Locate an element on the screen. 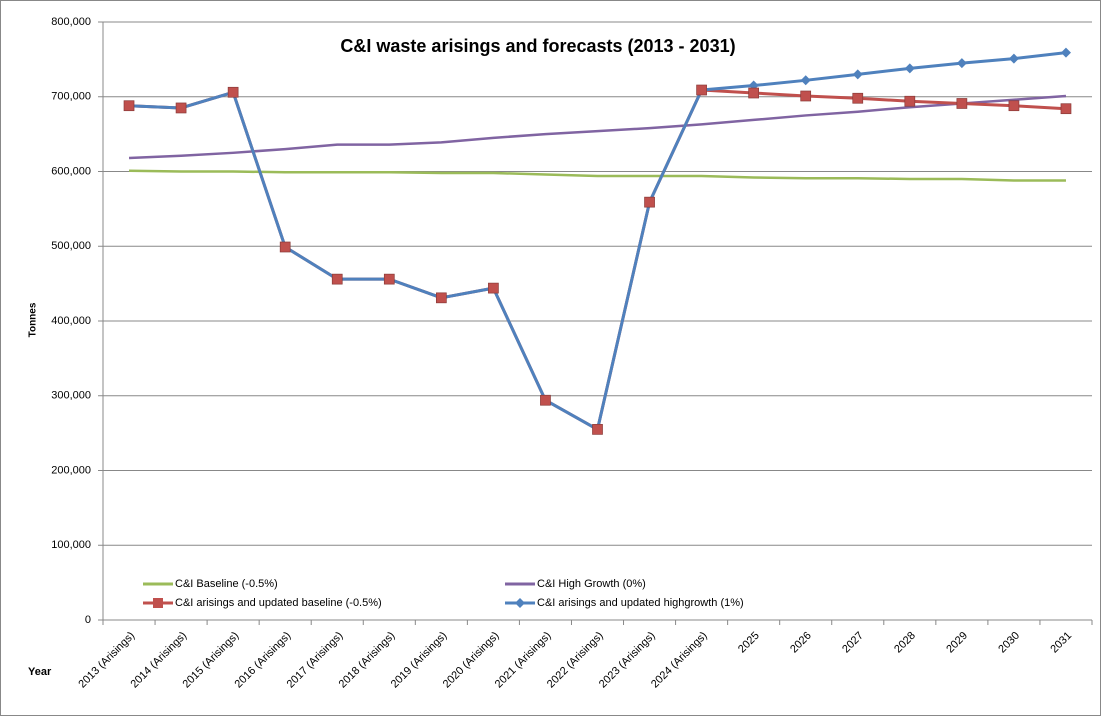  y-tick-label: 200,000 is located at coordinates (71, 470).